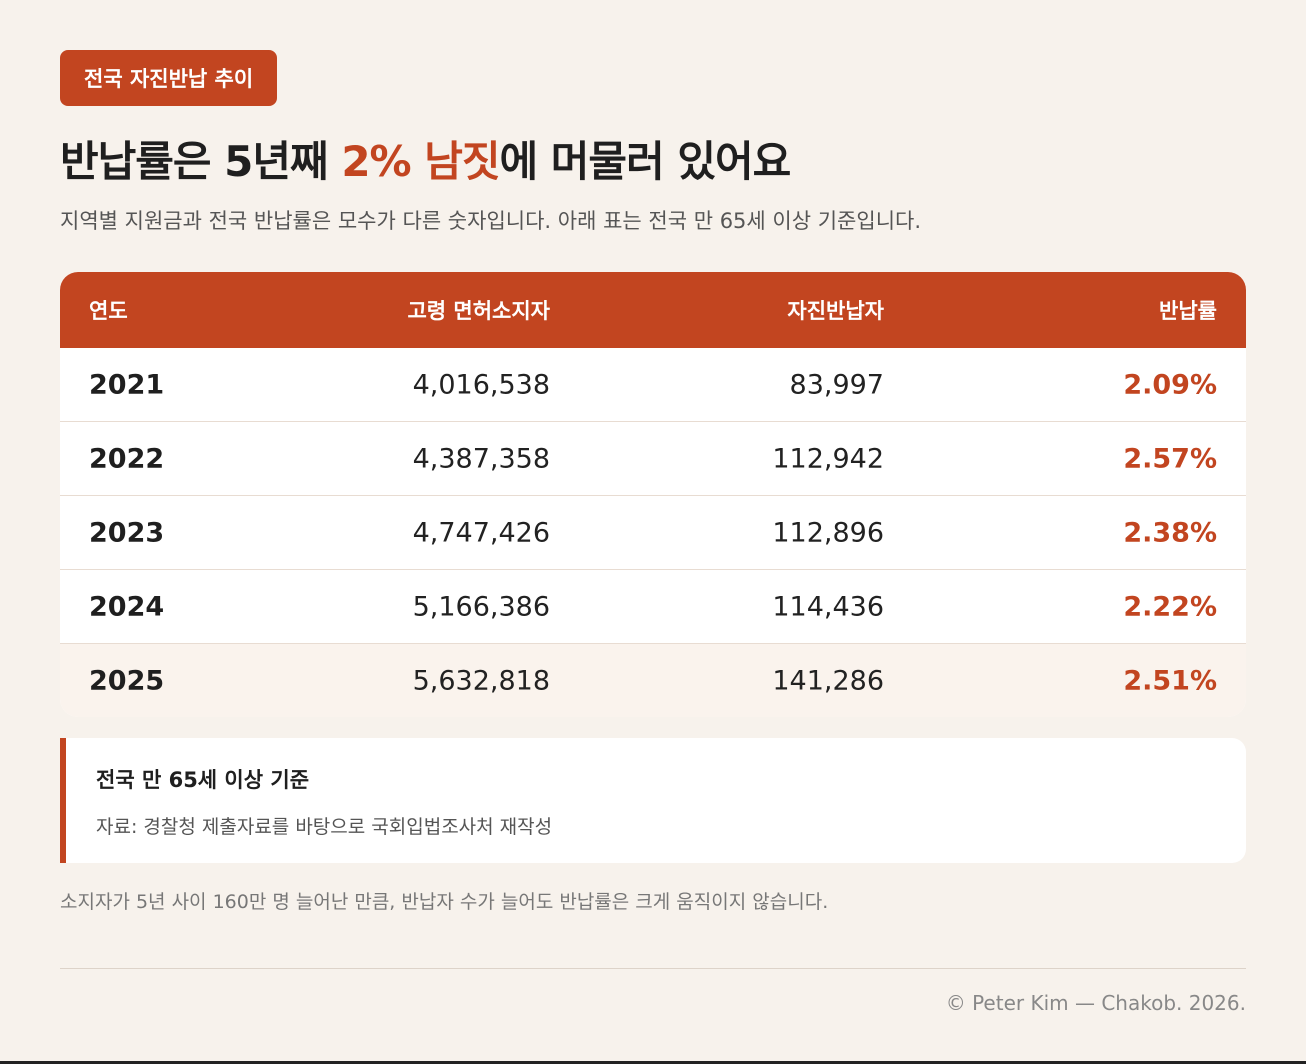  What do you see at coordinates (201, 161) in the screenshot?
I see `title-prefix: 반납률은 5년째` at bounding box center [201, 161].